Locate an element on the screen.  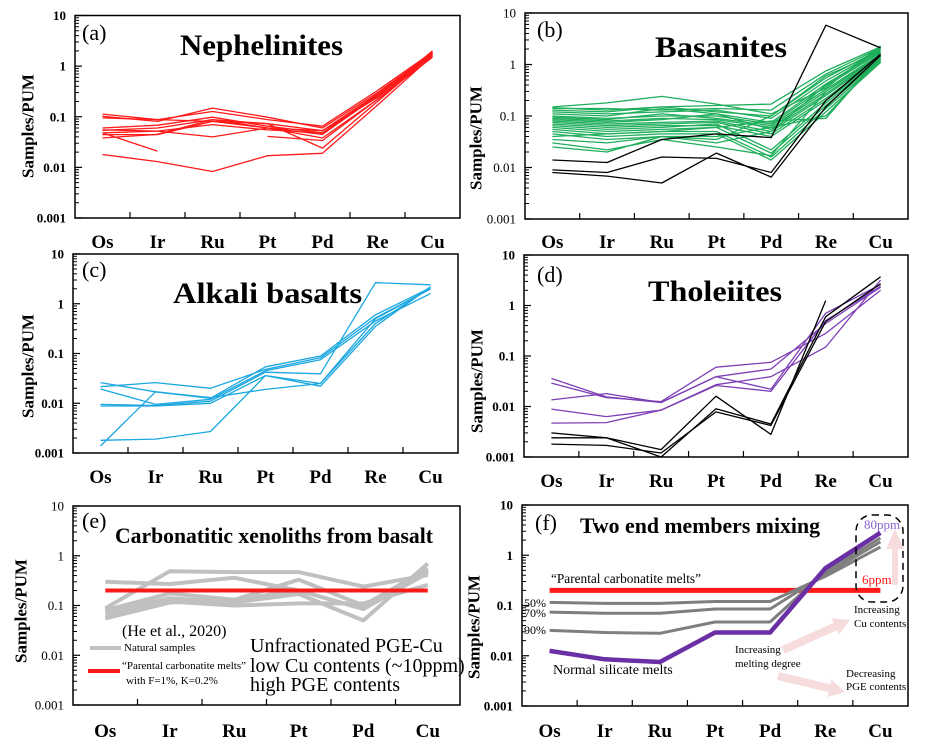
panel-label: (e) is located at coordinates (94, 520).